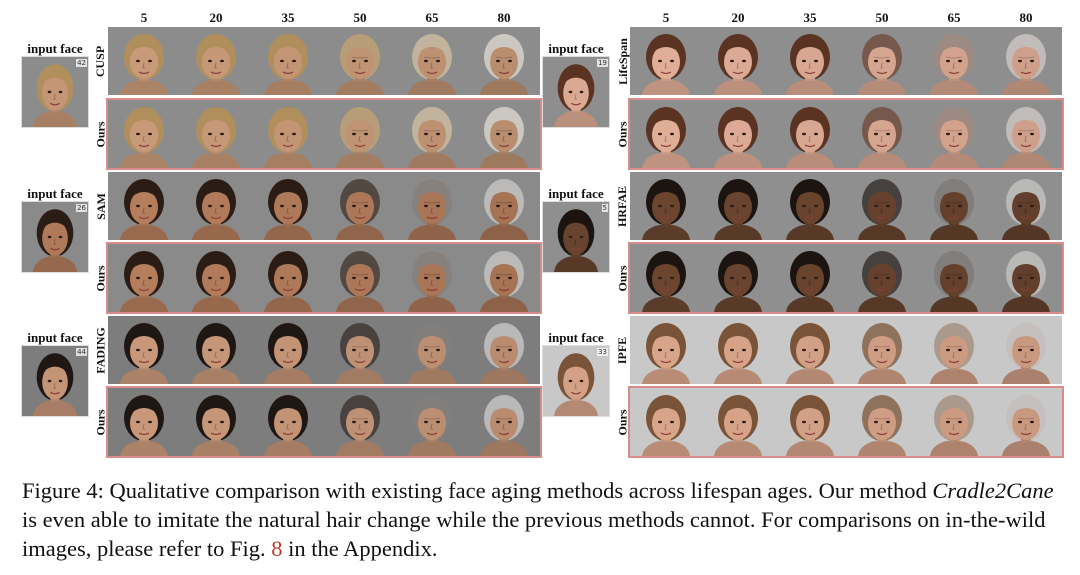  Describe the element at coordinates (100, 61) in the screenshot. I see `method-label-text: CUSP` at that location.